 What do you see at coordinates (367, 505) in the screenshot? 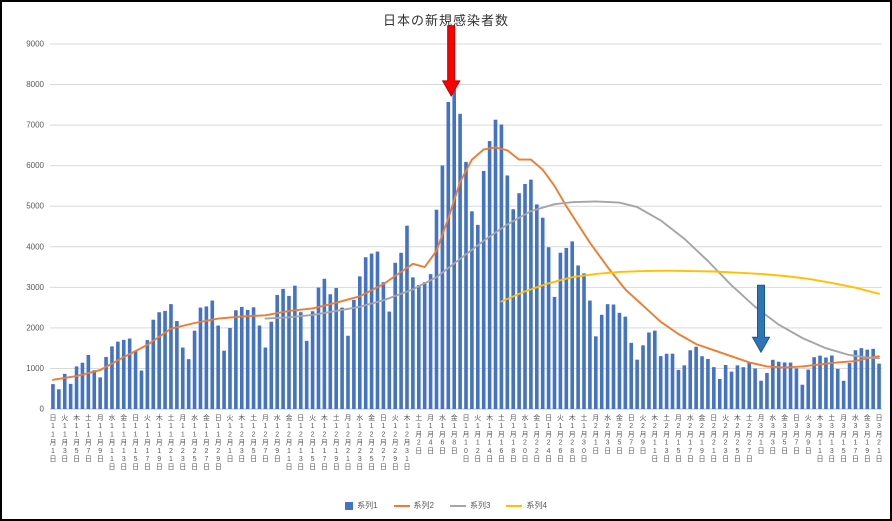
I see `legend-label-series1: 系列1` at bounding box center [367, 505].